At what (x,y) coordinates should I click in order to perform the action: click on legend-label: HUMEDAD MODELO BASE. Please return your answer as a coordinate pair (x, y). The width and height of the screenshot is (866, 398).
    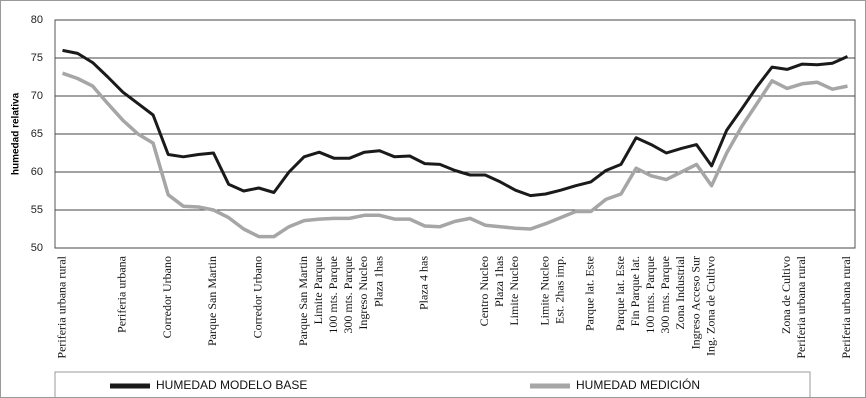
    Looking at the image, I should click on (231, 385).